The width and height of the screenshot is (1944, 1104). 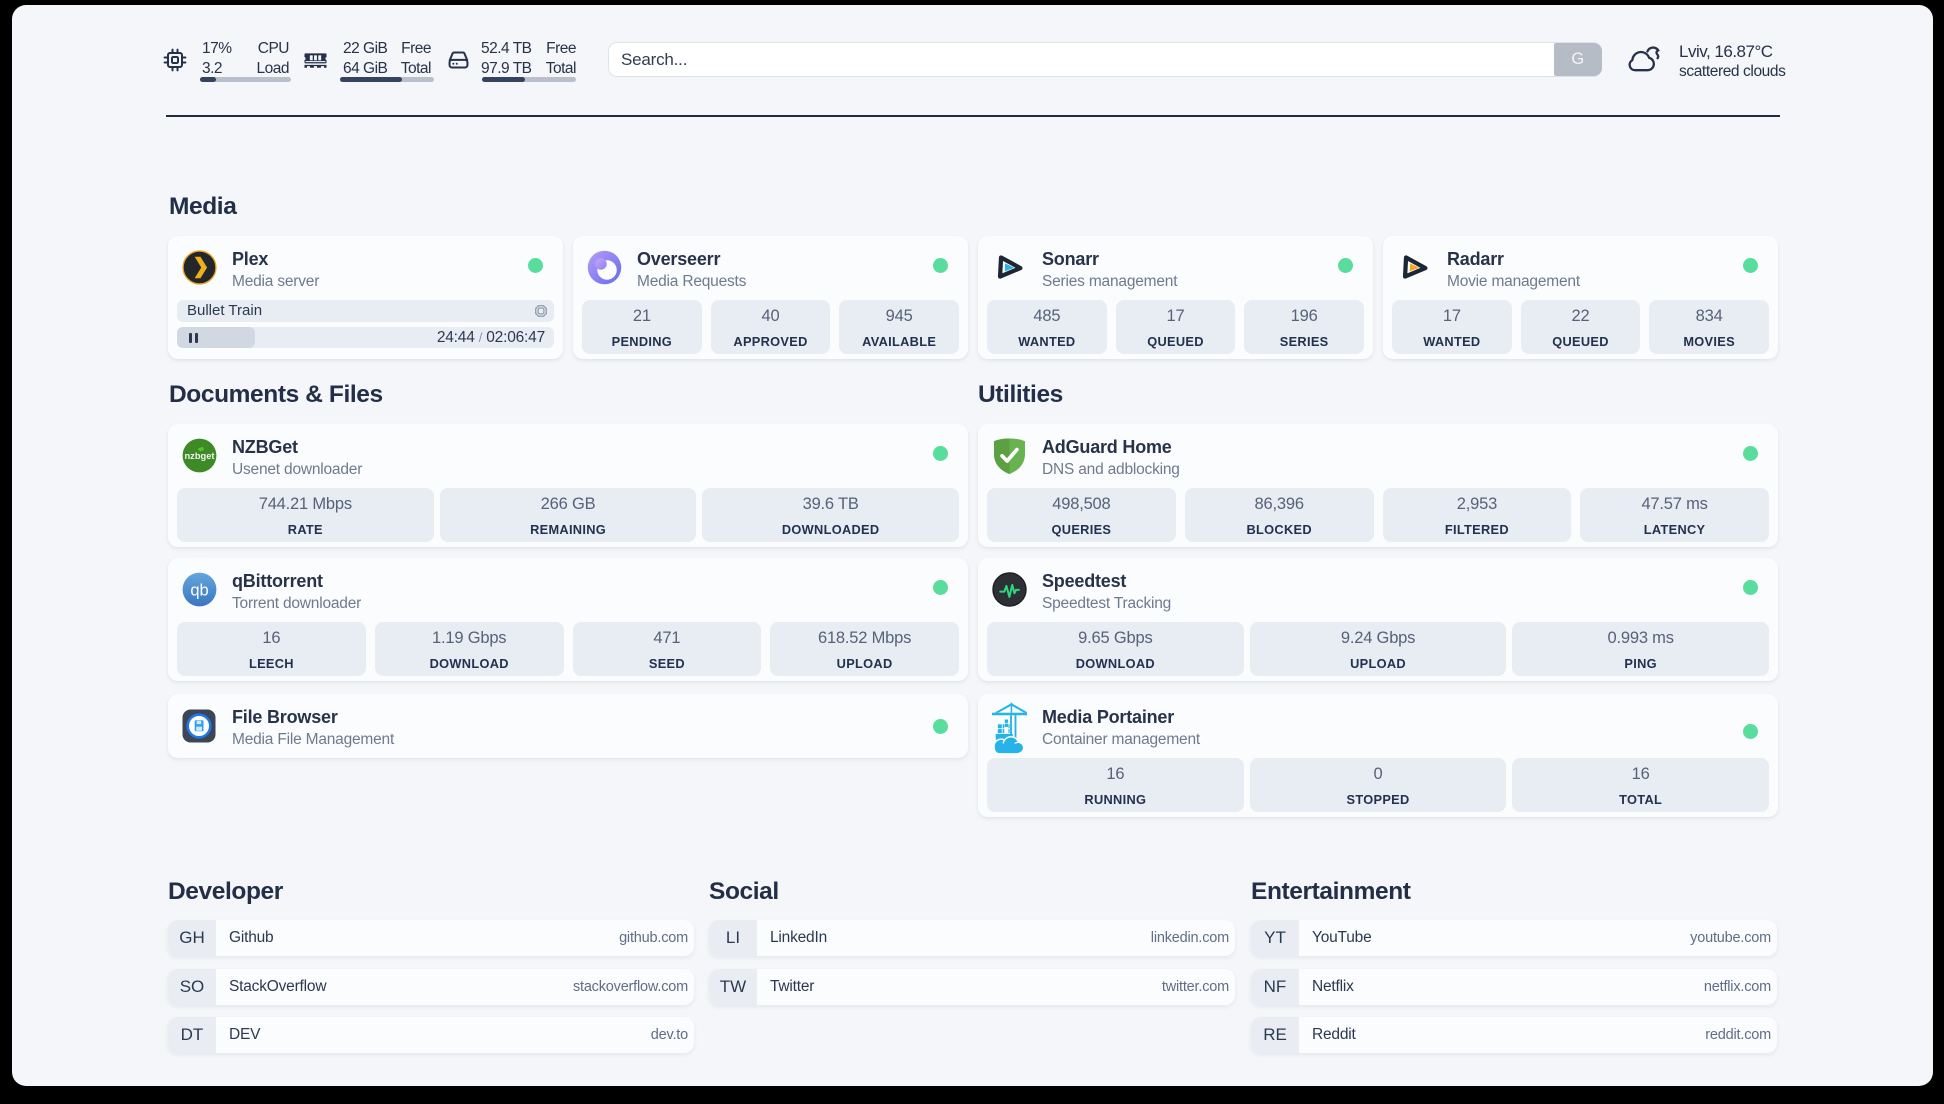 What do you see at coordinates (199, 456) in the screenshot?
I see `svg-text: nzbget` at bounding box center [199, 456].